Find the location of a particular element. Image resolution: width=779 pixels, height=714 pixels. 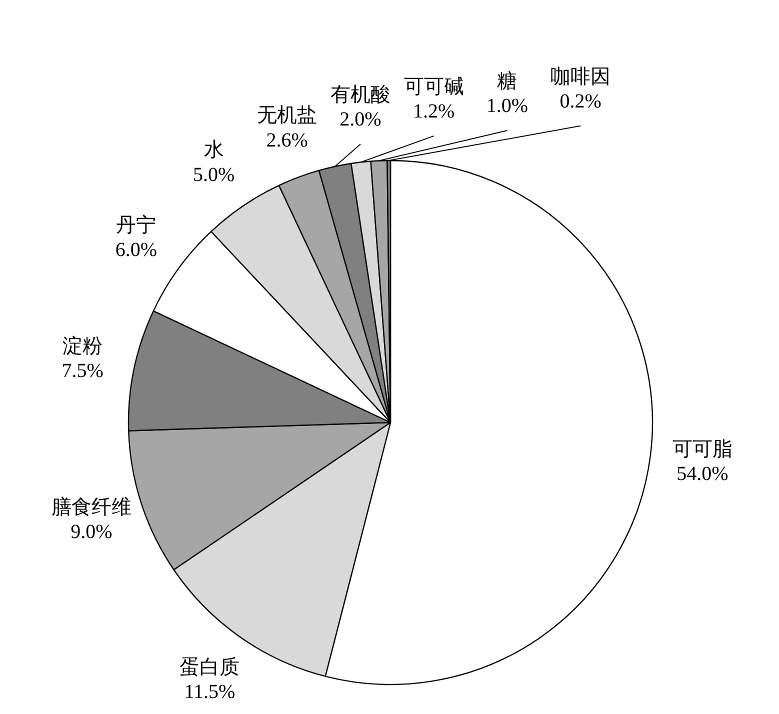

slice-label: 糖 is located at coordinates (507, 81).